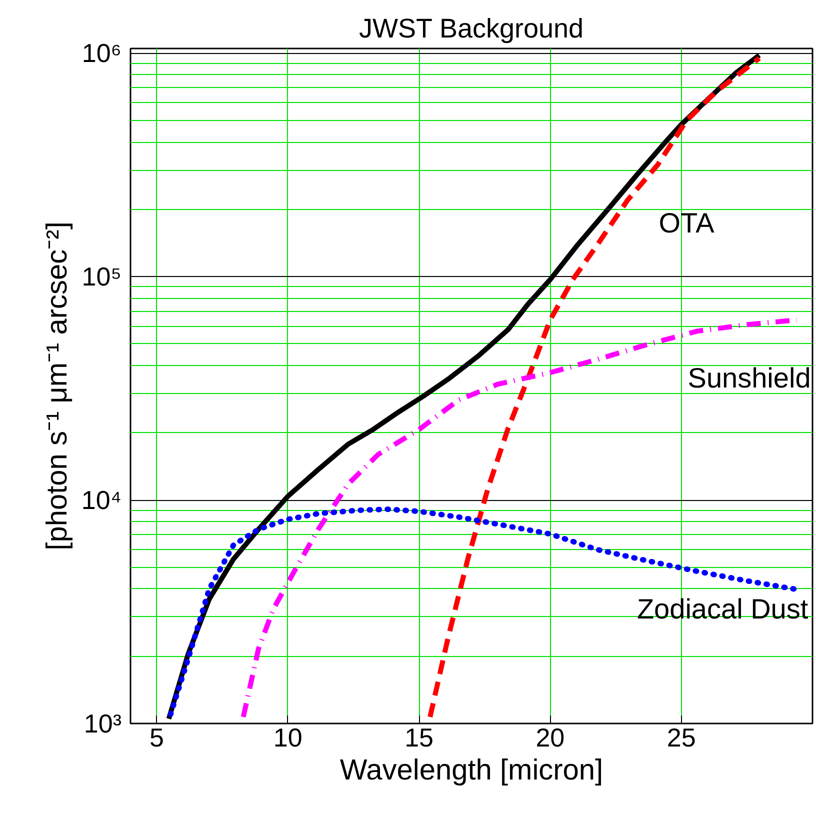  What do you see at coordinates (472, 770) in the screenshot?
I see `x-axis-title: Wavelength [micron]` at bounding box center [472, 770].